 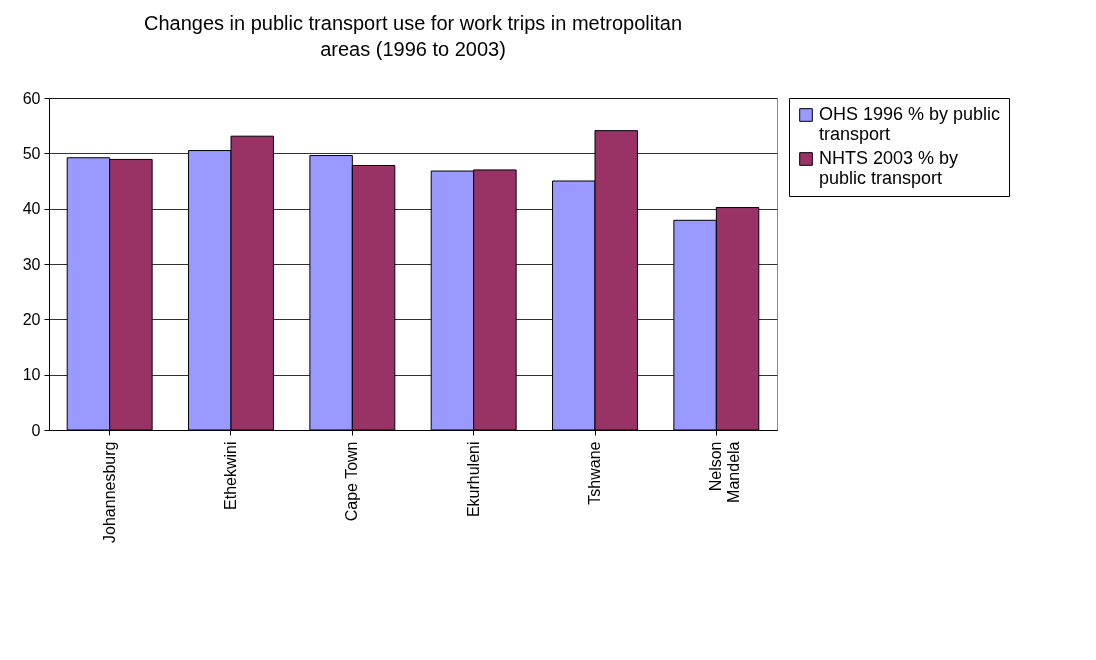 I want to click on x-tick-label: Johannesburg, so click(x=109, y=492).